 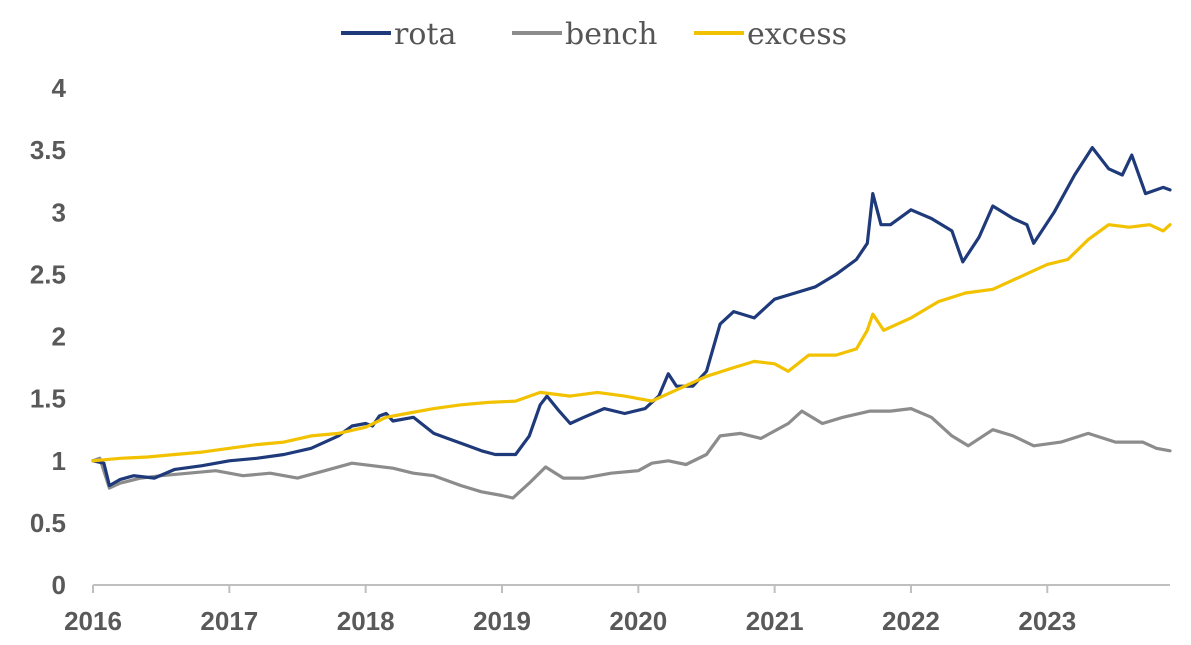 I want to click on y-axis-ticks: 0 0.5 1 1.5 2 2.5 3 3.5 4, so click(x=48, y=336).